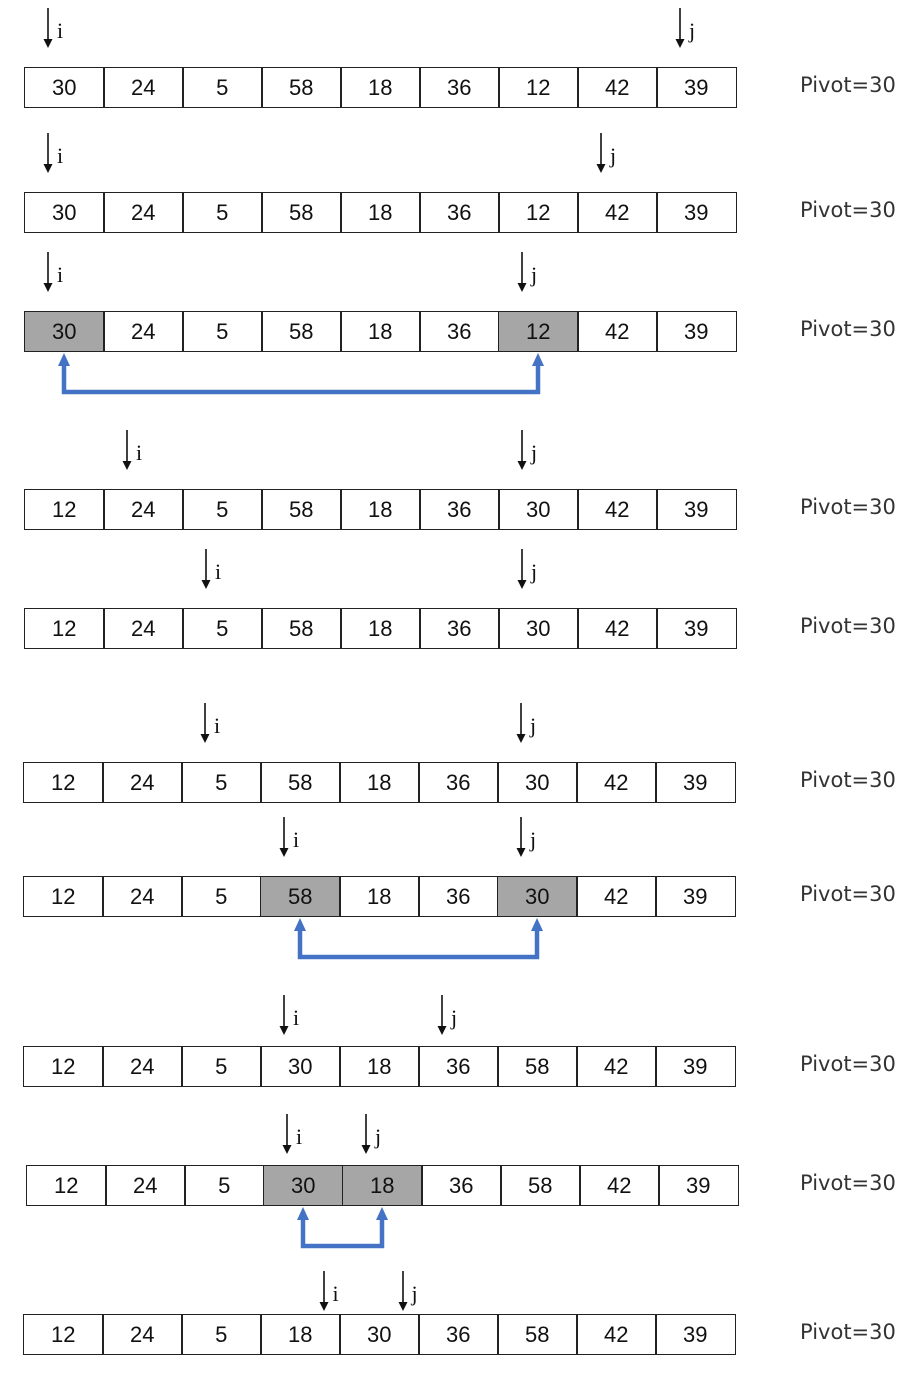 This screenshot has height=1374, width=918. What do you see at coordinates (538, 331) in the screenshot?
I see `array-cell-highlighted: 12` at bounding box center [538, 331].